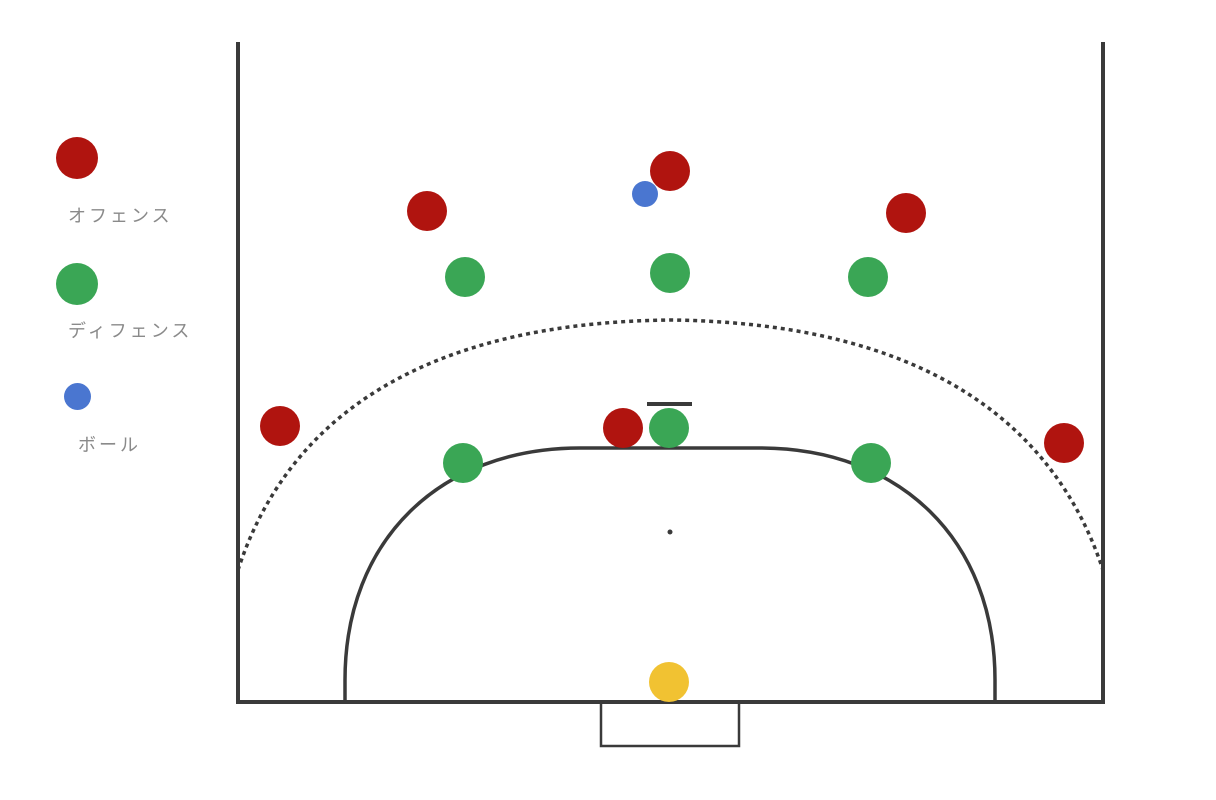 This screenshot has width=1216, height=800. Describe the element at coordinates (109, 445) in the screenshot. I see `legend-ball-label: ボール` at that location.